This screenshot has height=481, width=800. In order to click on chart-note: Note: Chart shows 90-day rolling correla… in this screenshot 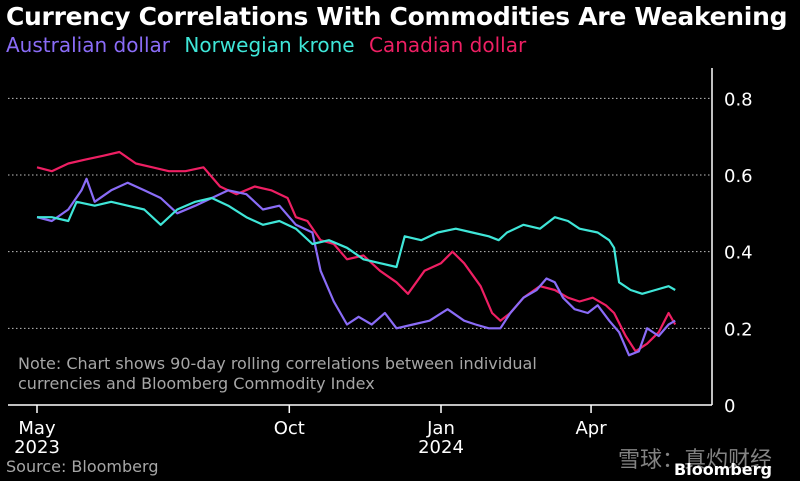, I will do `click(277, 373)`.